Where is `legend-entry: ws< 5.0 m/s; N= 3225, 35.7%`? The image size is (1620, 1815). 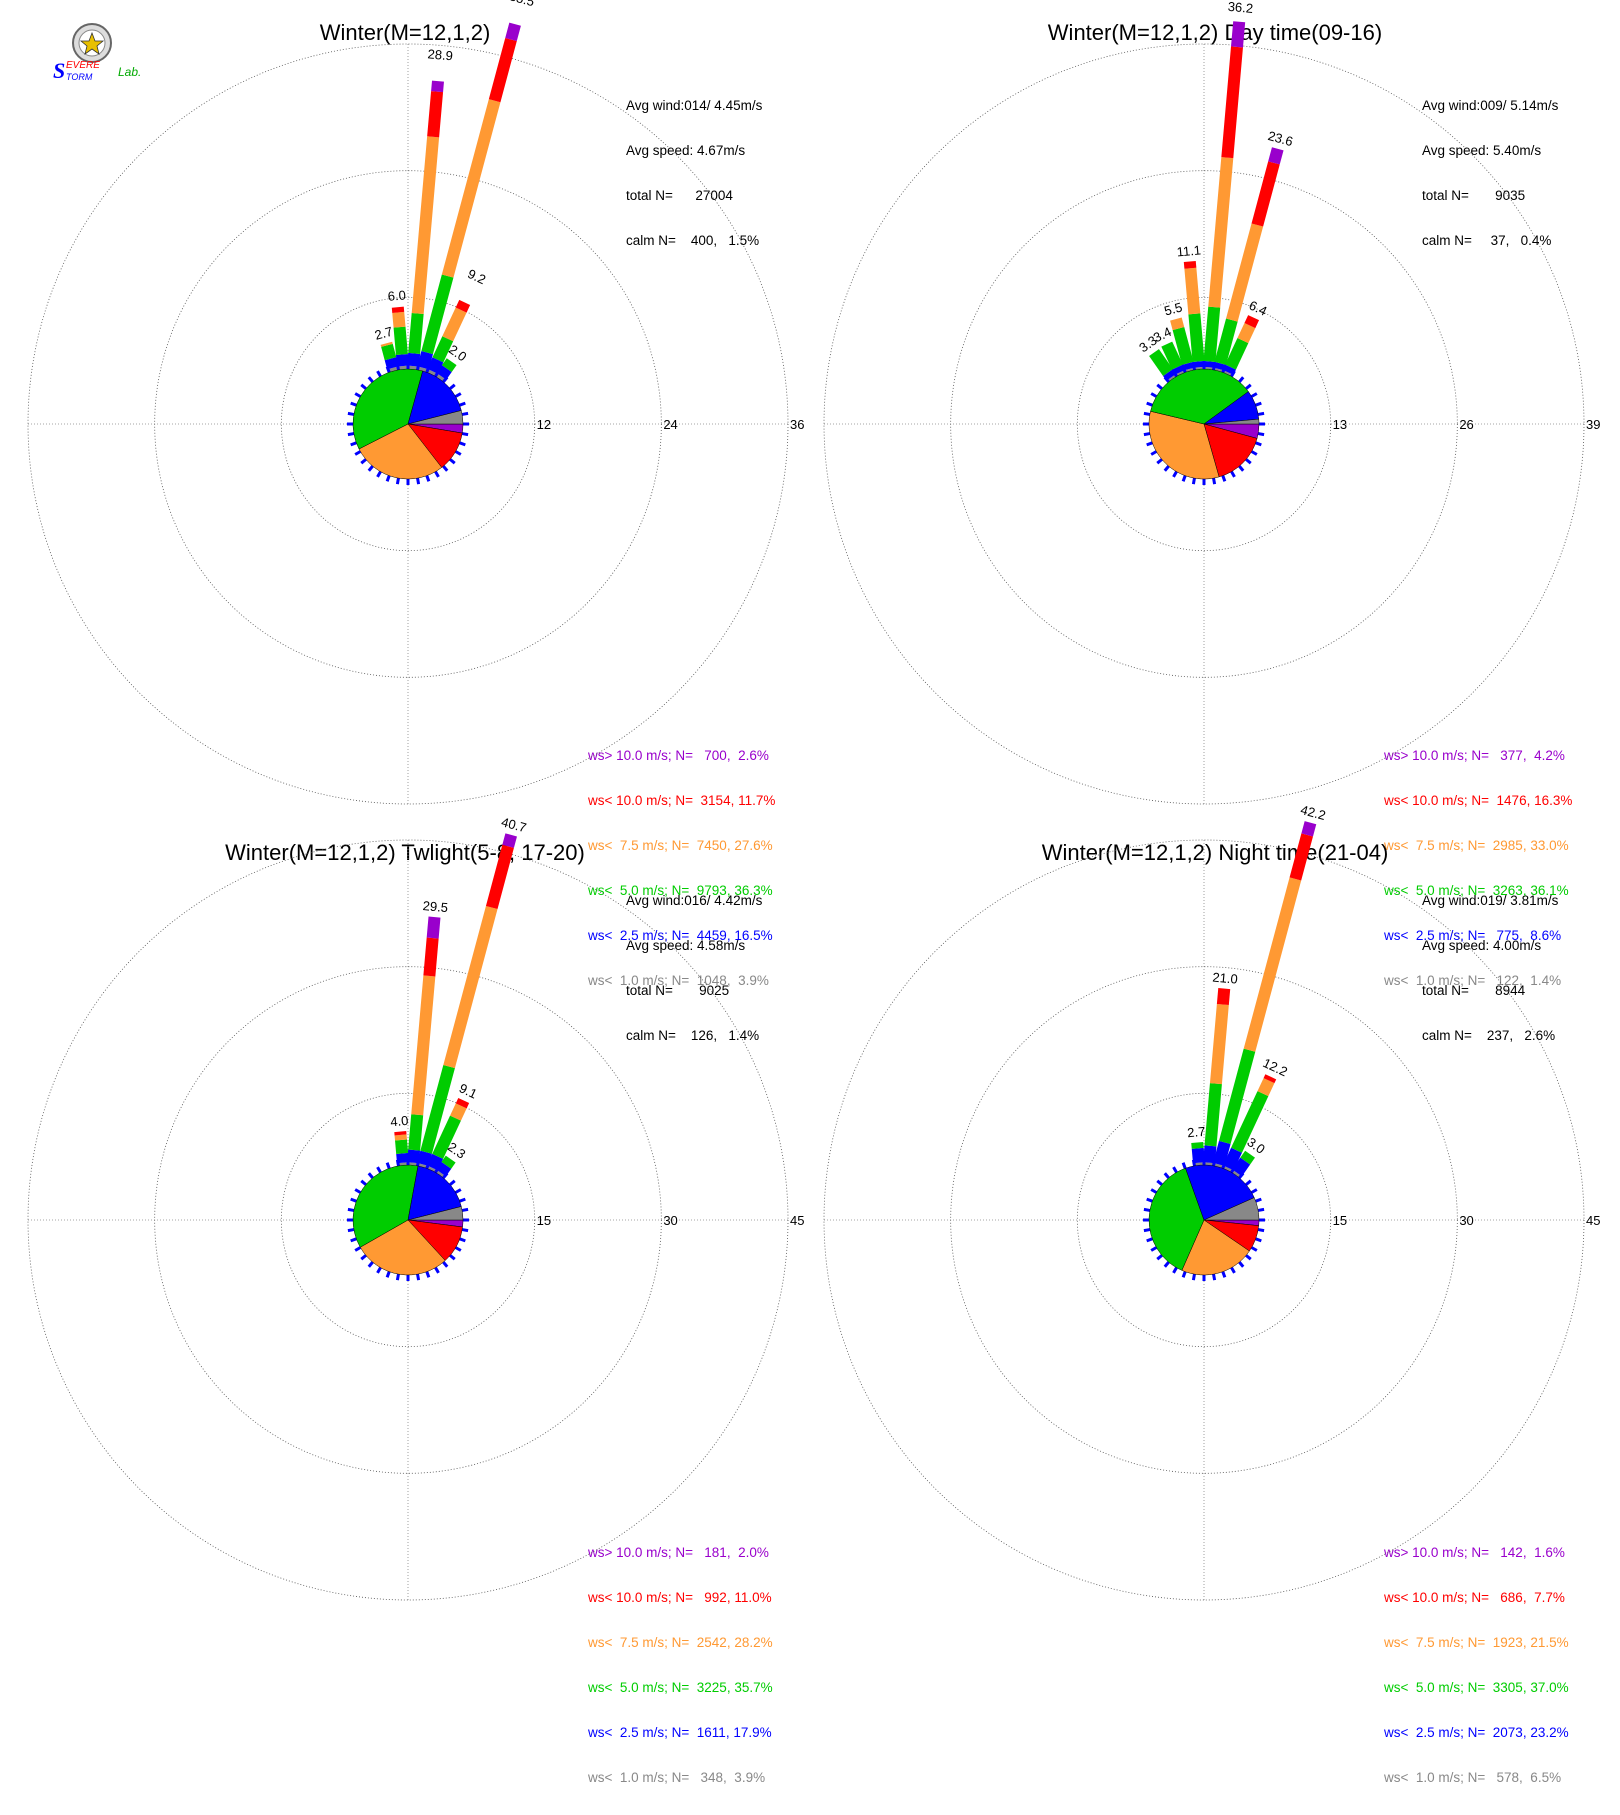
legend-entry: ws< 5.0 m/s; N= 3225, 35.7% is located at coordinates (680, 1687).